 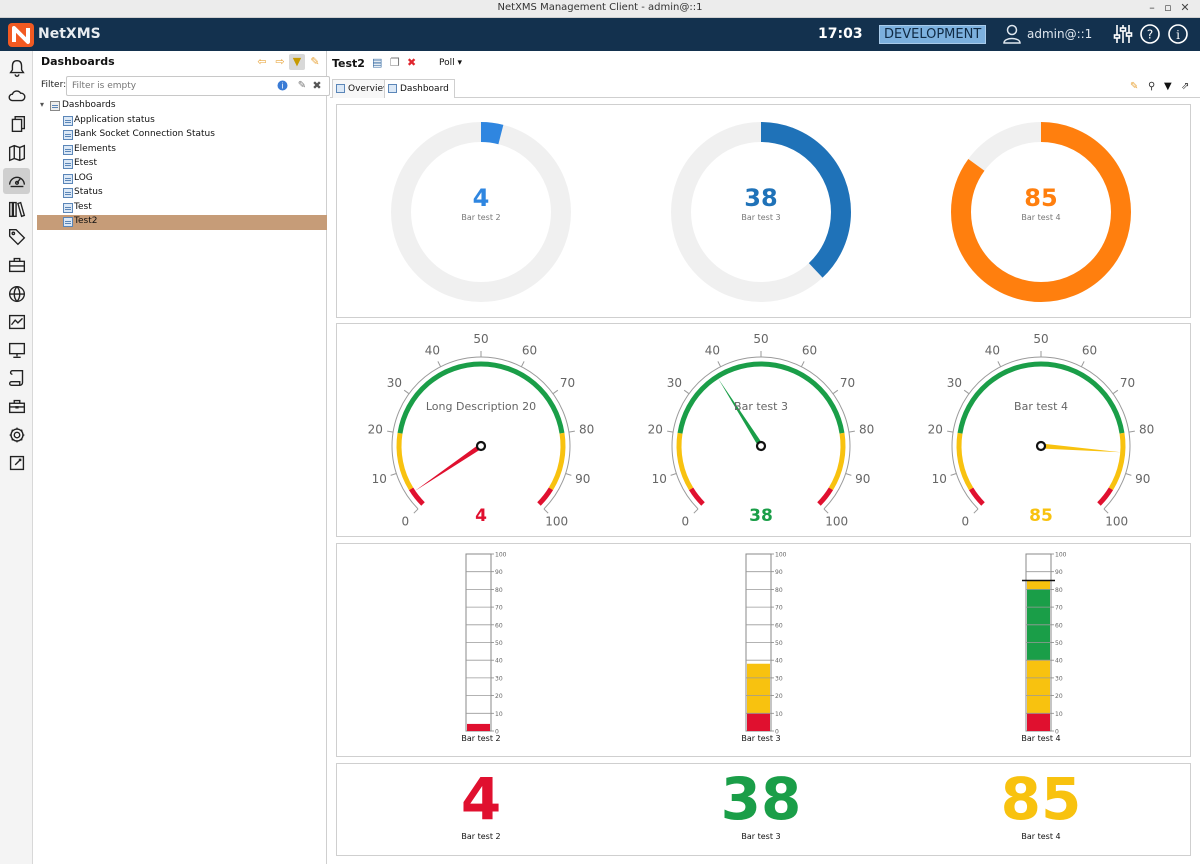 I want to click on dial-tick-label: 30, so click(x=394, y=383).